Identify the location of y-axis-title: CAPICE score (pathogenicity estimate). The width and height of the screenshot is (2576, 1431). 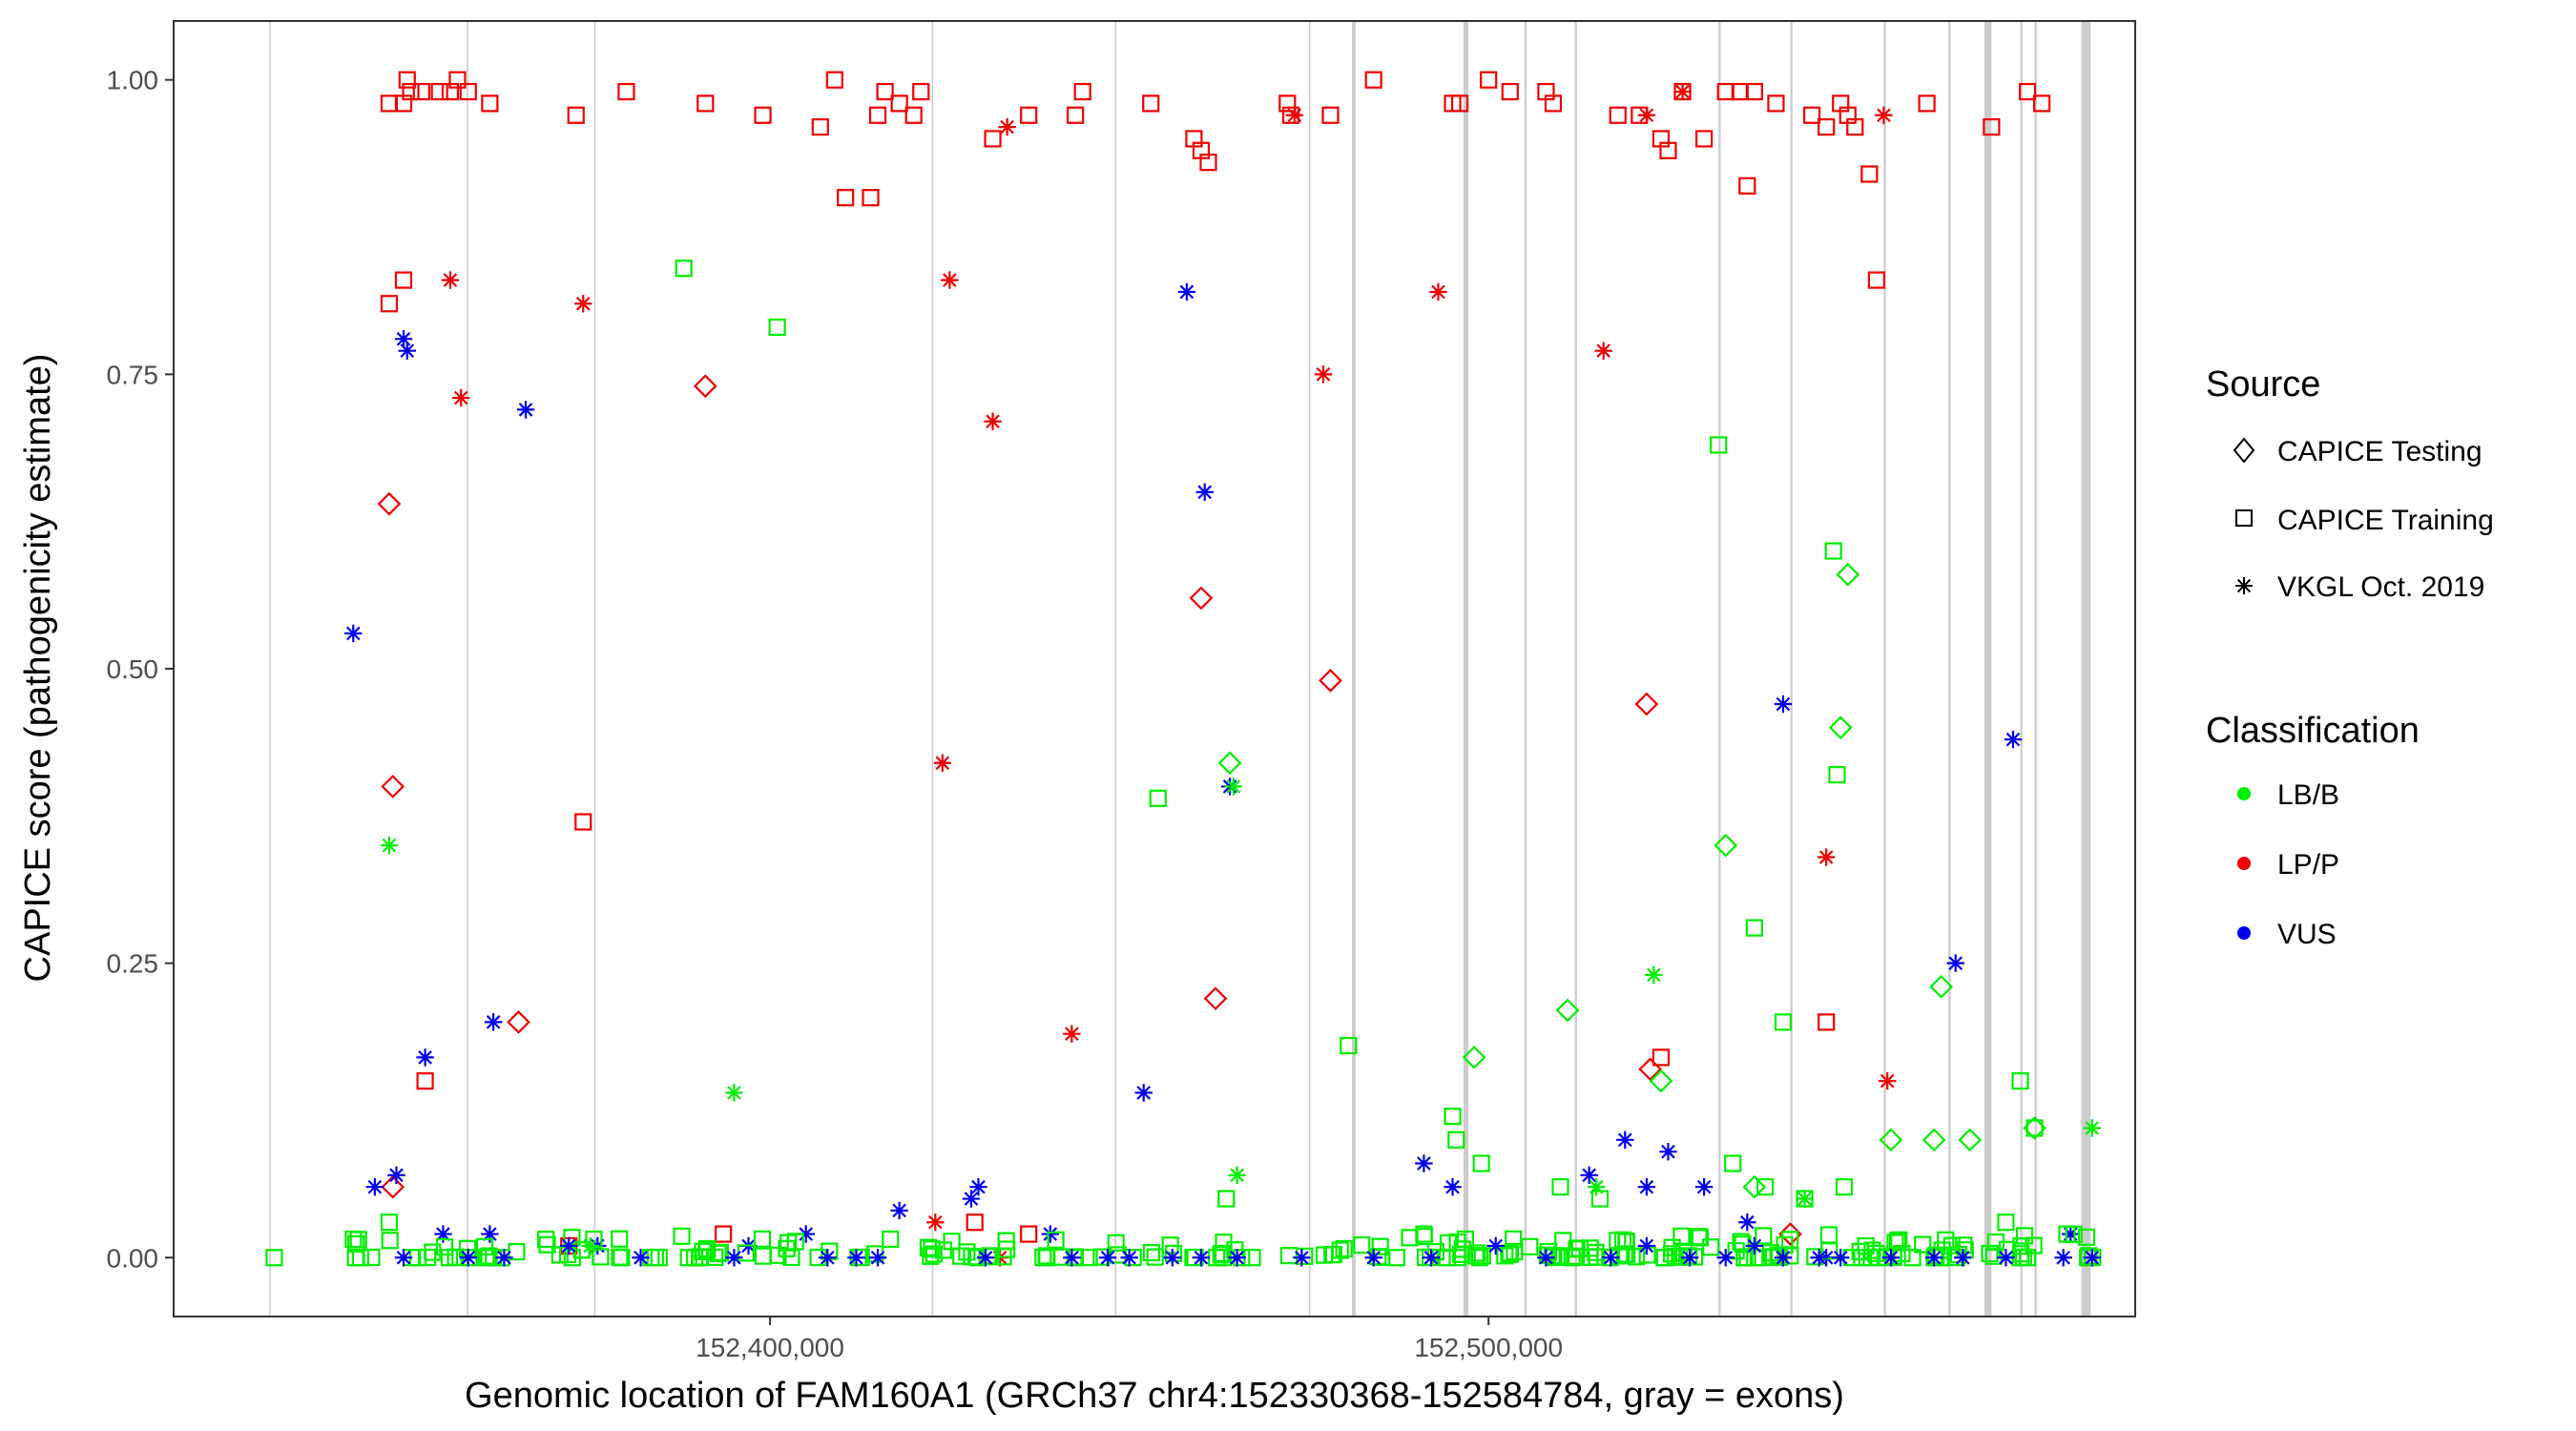
(38, 668).